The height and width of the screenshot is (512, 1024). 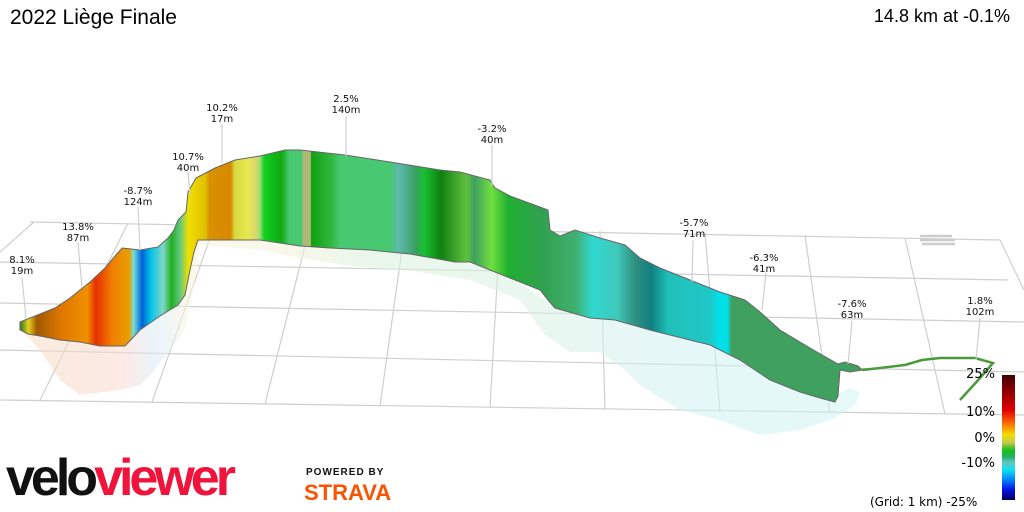 I want to click on annotation-gradient: -8.7%, so click(x=137, y=191).